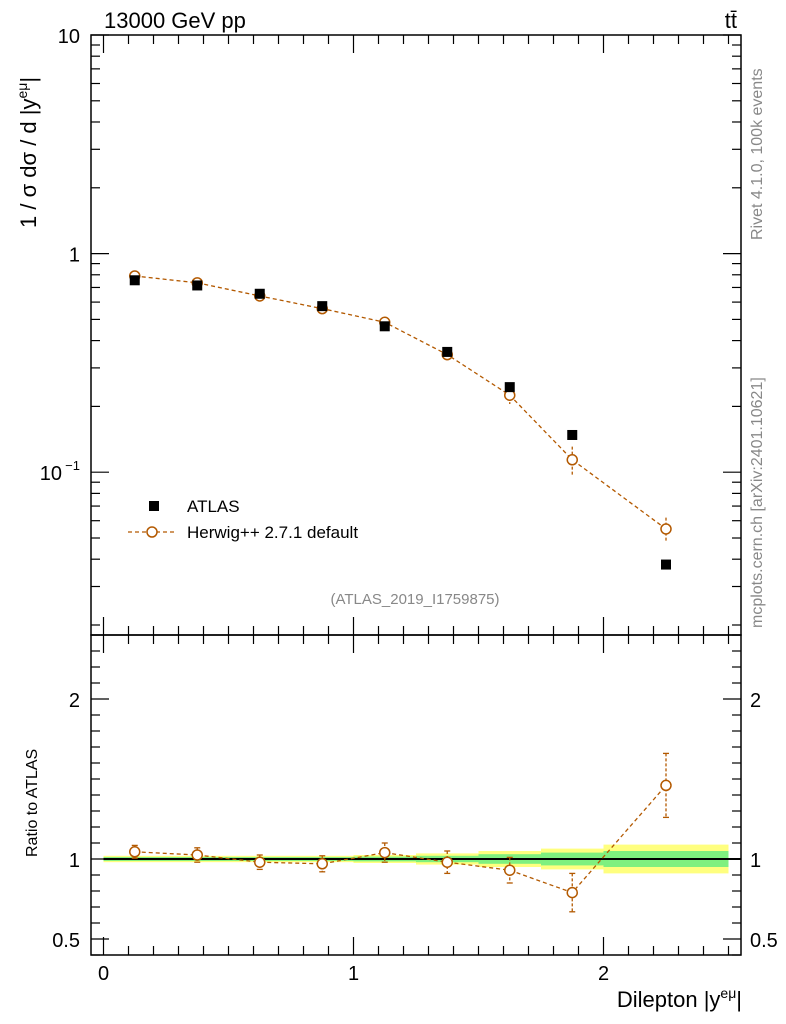 Image resolution: width=786 pixels, height=1024 pixels. Describe the element at coordinates (213, 506) in the screenshot. I see `legend-data-label: ATLAS` at that location.